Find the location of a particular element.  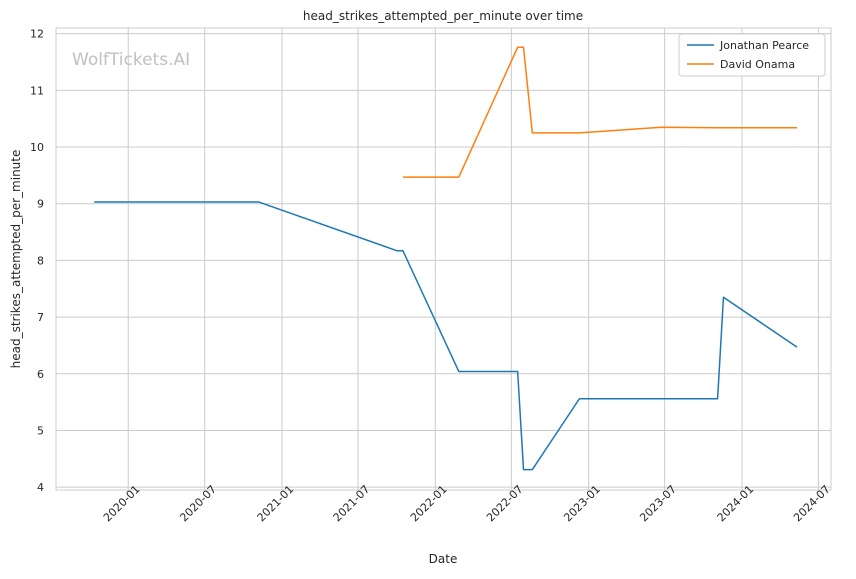

y-tick-label: 4 is located at coordinates (40, 487).